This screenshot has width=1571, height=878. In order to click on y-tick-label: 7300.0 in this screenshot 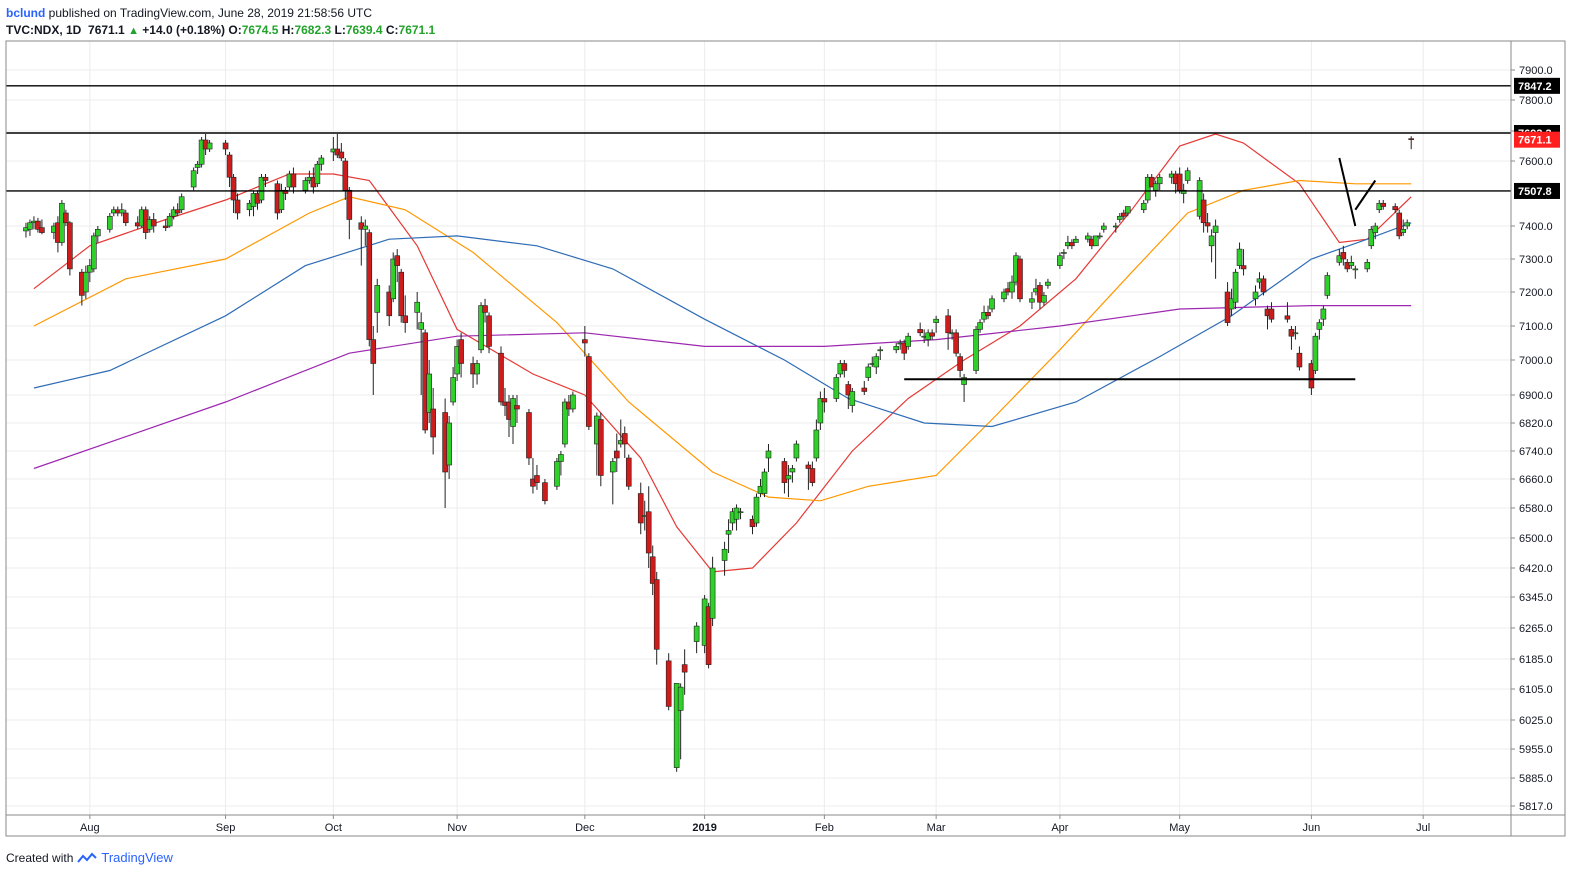, I will do `click(1536, 260)`.